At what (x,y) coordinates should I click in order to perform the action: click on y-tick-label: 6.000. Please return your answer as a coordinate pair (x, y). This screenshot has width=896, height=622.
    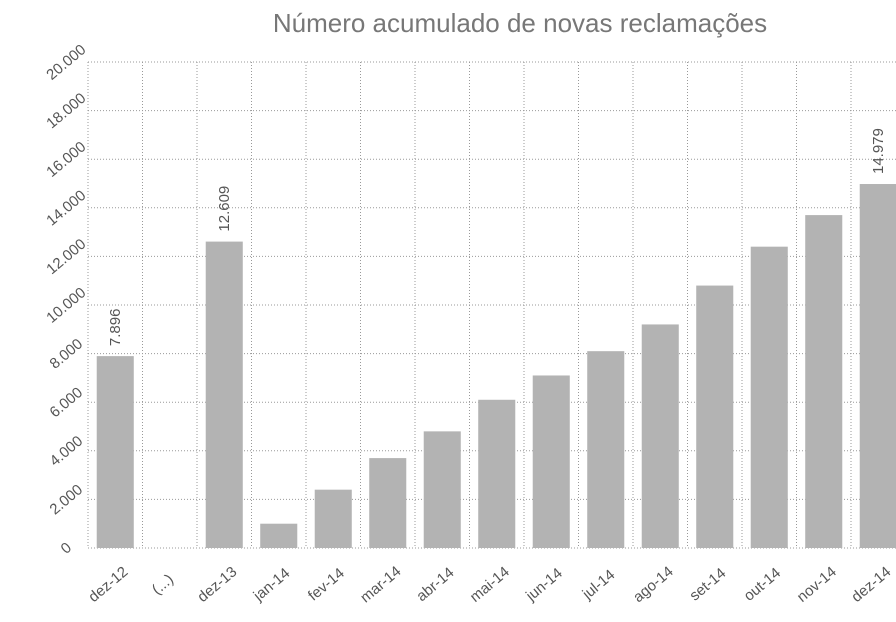
    Looking at the image, I should click on (66, 402).